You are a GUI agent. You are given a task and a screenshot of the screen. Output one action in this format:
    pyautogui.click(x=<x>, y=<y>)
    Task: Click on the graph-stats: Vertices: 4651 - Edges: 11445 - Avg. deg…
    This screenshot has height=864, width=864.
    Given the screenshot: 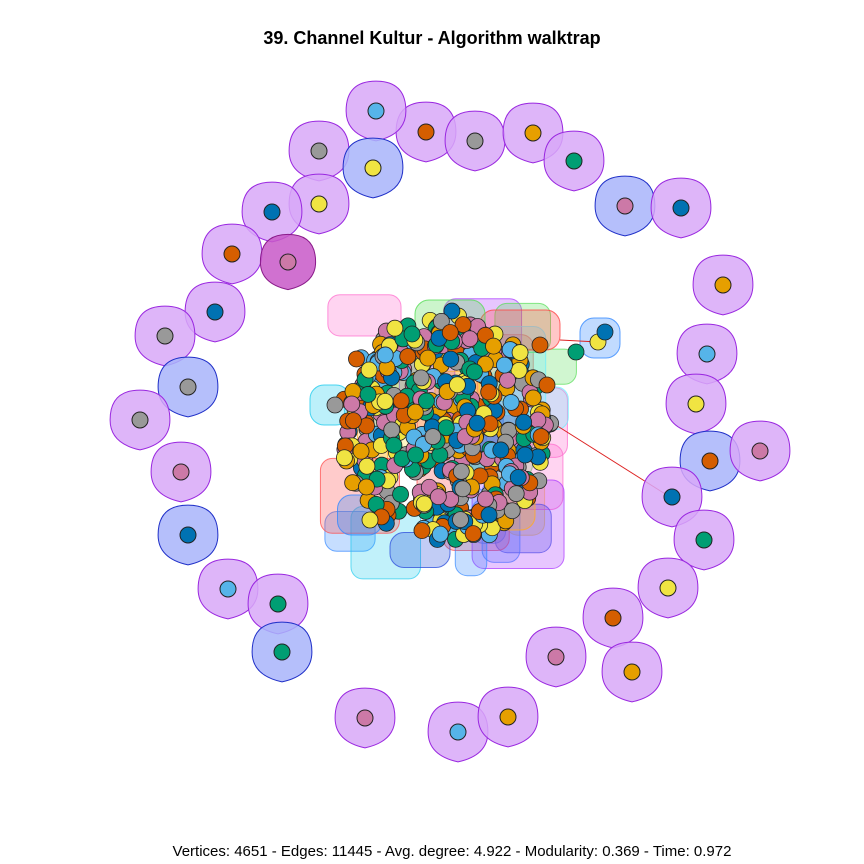 What is the action you would take?
    pyautogui.click(x=452, y=851)
    